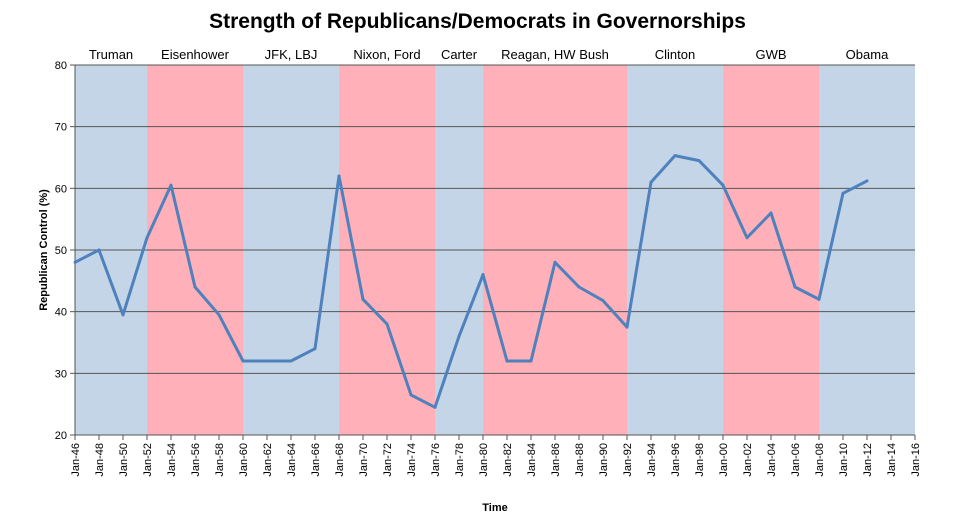 The width and height of the screenshot is (955, 527). I want to click on x-tick-label: Jan-58, so click(220, 460).